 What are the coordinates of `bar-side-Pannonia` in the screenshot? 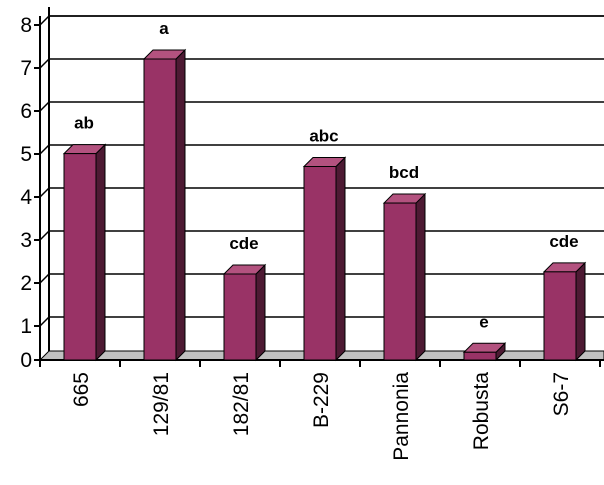 It's located at (420, 277).